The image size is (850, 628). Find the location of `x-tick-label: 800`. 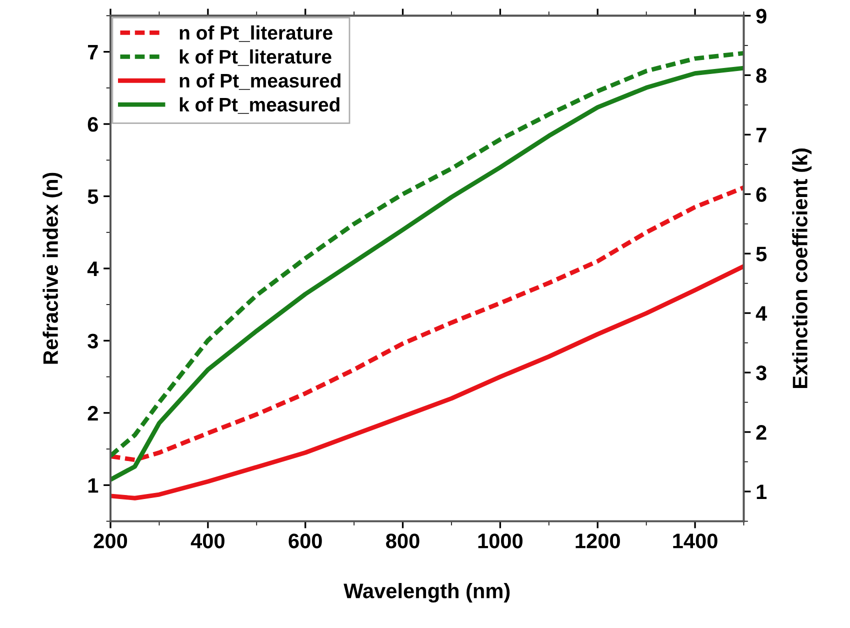

x-tick-label: 800 is located at coordinates (403, 541).